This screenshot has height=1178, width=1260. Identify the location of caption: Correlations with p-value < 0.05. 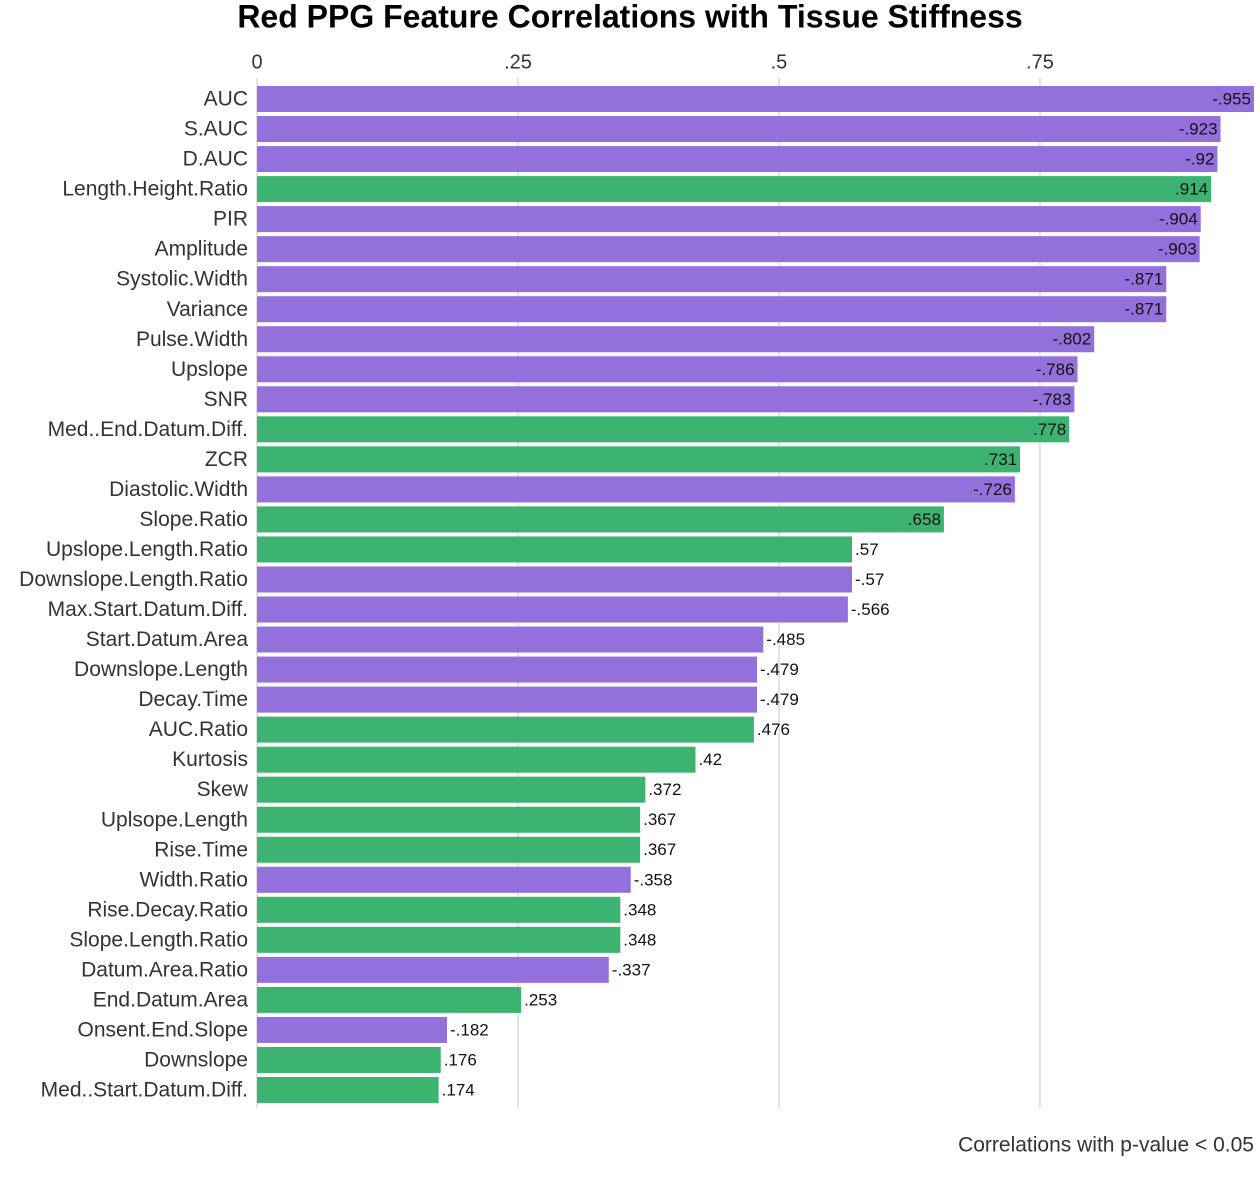
(1106, 1145).